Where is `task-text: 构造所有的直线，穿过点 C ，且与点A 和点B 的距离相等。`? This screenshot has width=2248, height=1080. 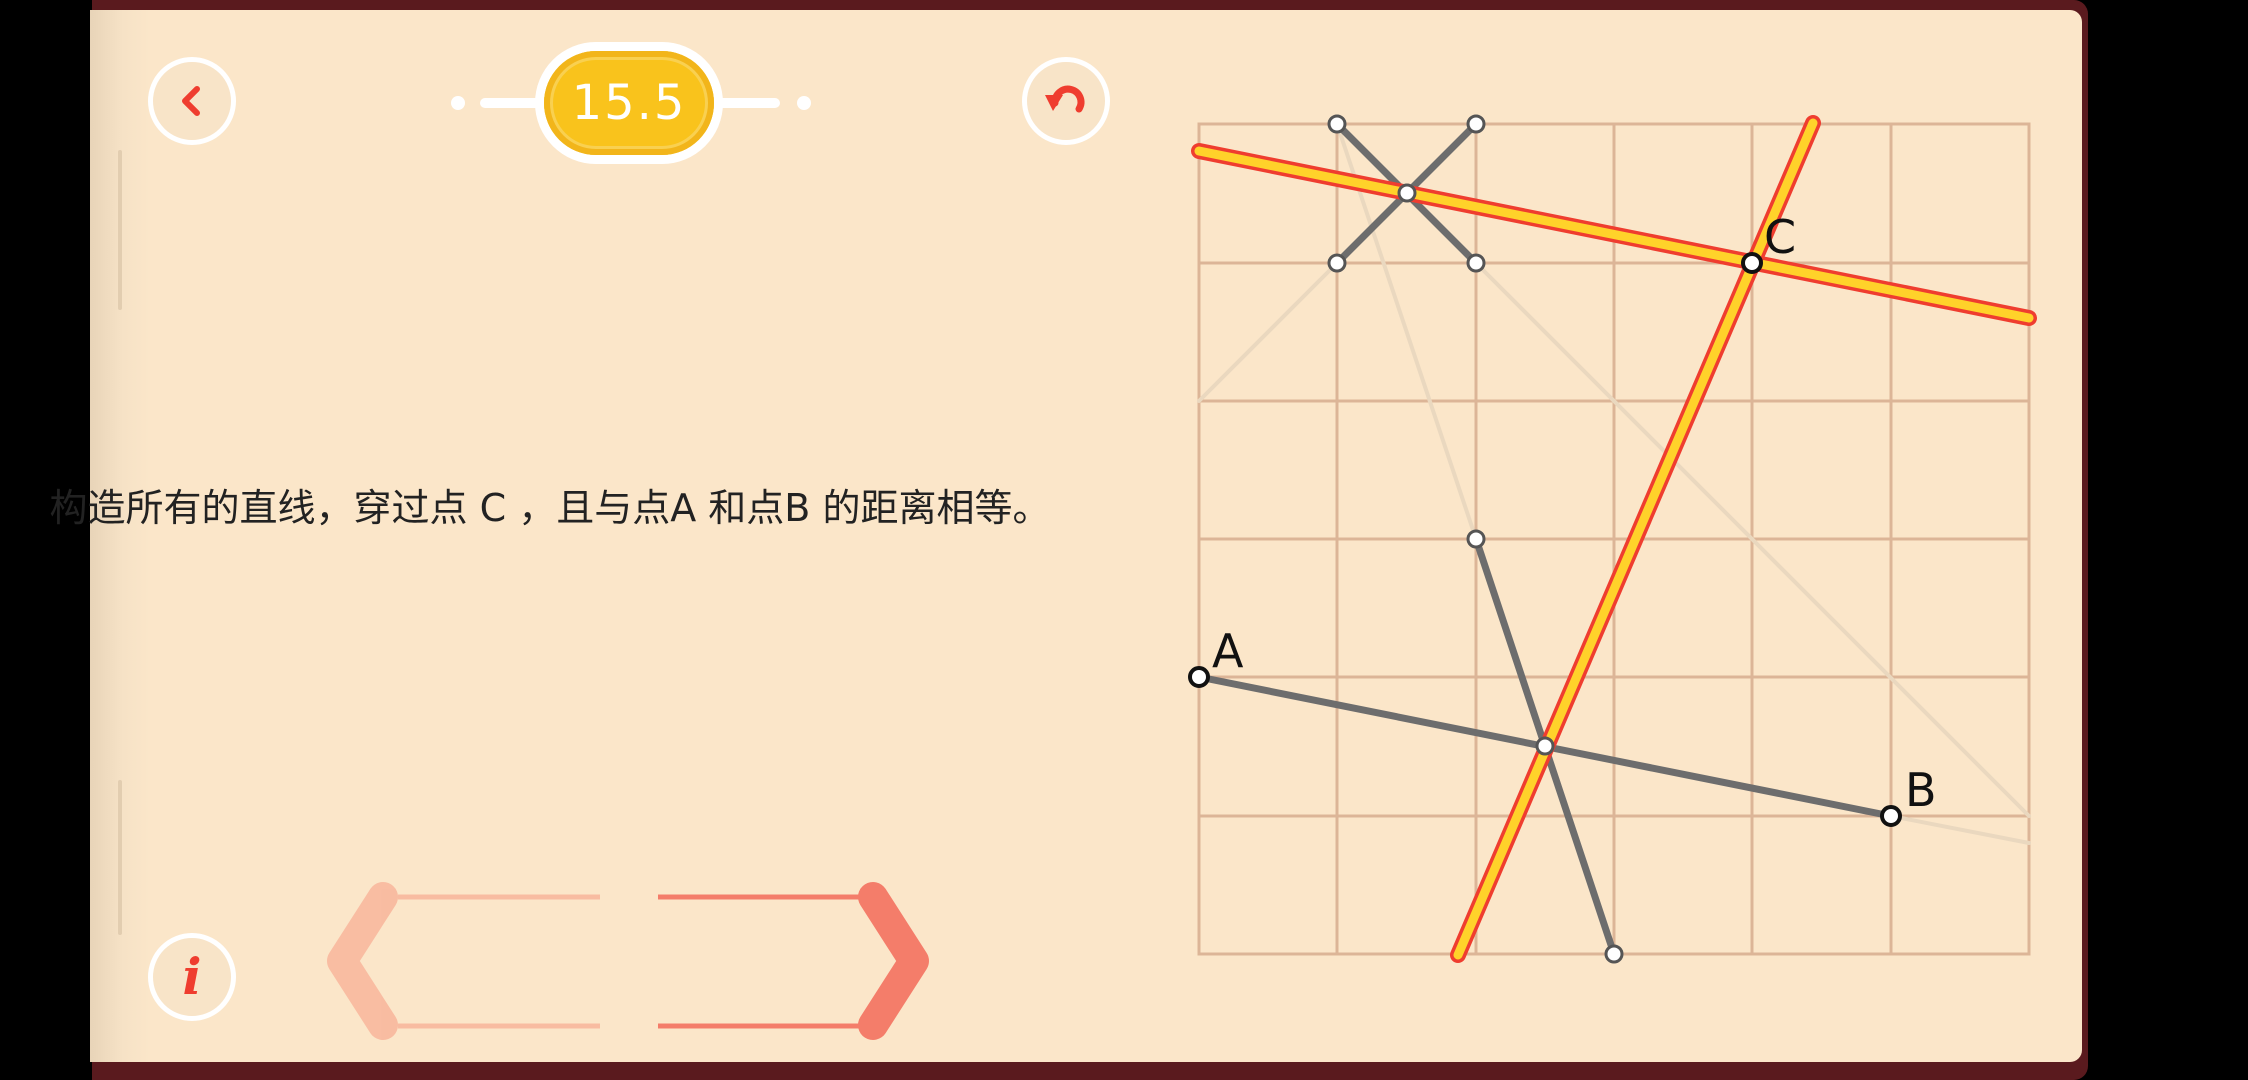
task-text: 构造所有的直线，穿过点 C ，且与点A 和点B 的距离相等。 is located at coordinates (550, 508).